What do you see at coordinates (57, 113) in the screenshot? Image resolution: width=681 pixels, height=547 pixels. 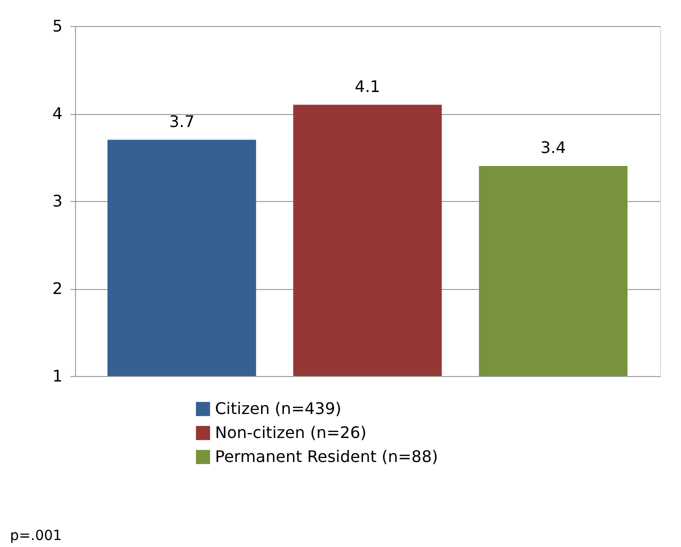 I see `y-tick-label: 4` at bounding box center [57, 113].